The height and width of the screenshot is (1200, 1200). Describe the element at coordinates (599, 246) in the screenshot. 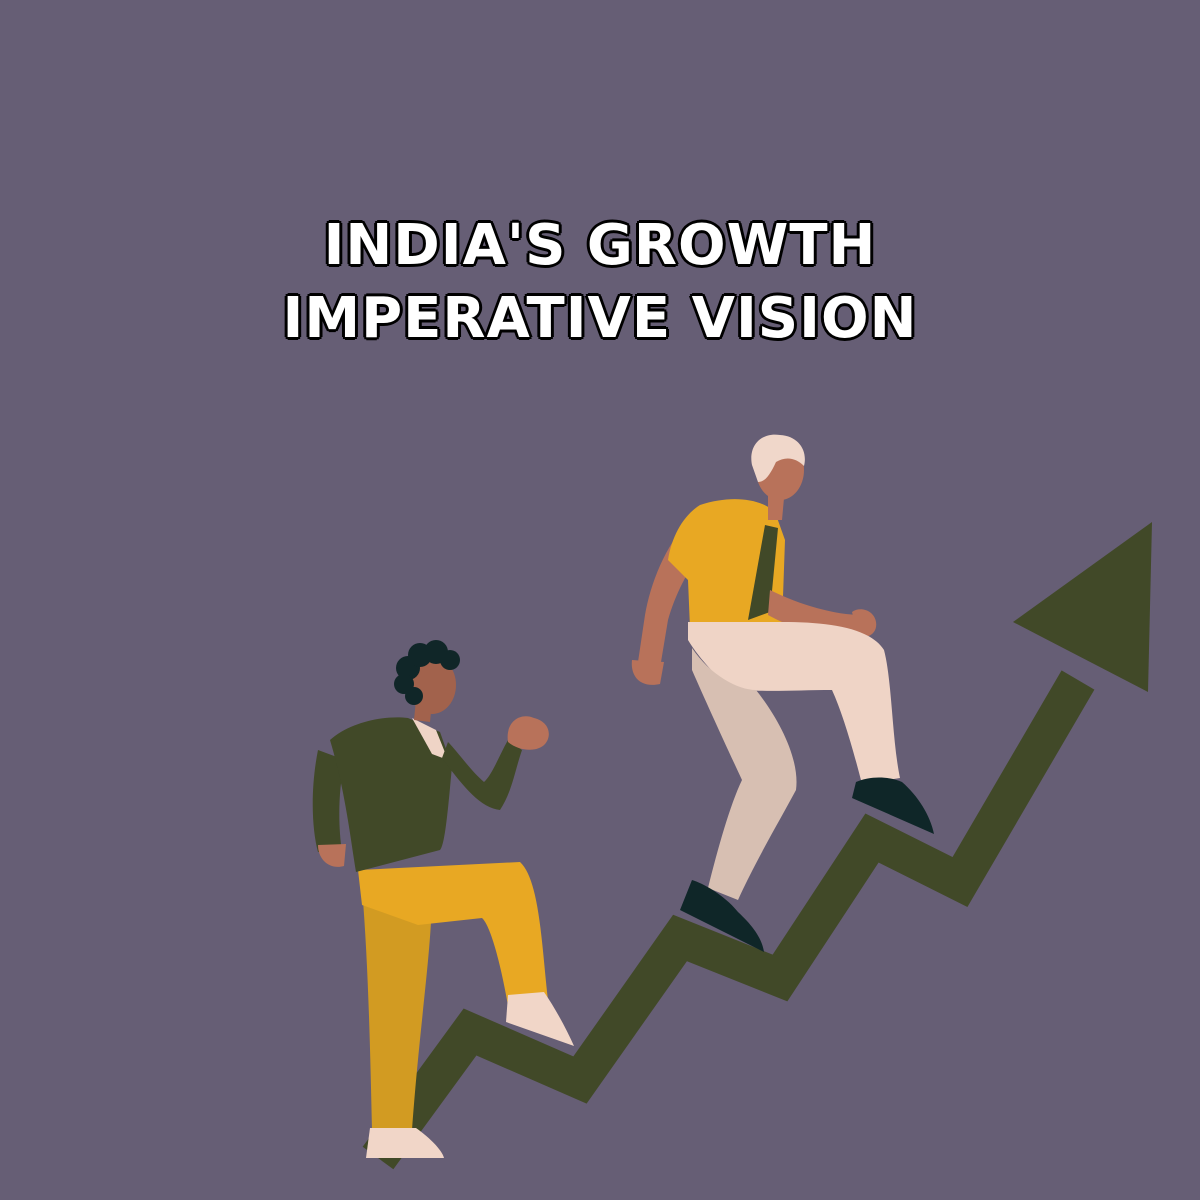

I see `title-line-1: INDIA'S GROWTH` at that location.